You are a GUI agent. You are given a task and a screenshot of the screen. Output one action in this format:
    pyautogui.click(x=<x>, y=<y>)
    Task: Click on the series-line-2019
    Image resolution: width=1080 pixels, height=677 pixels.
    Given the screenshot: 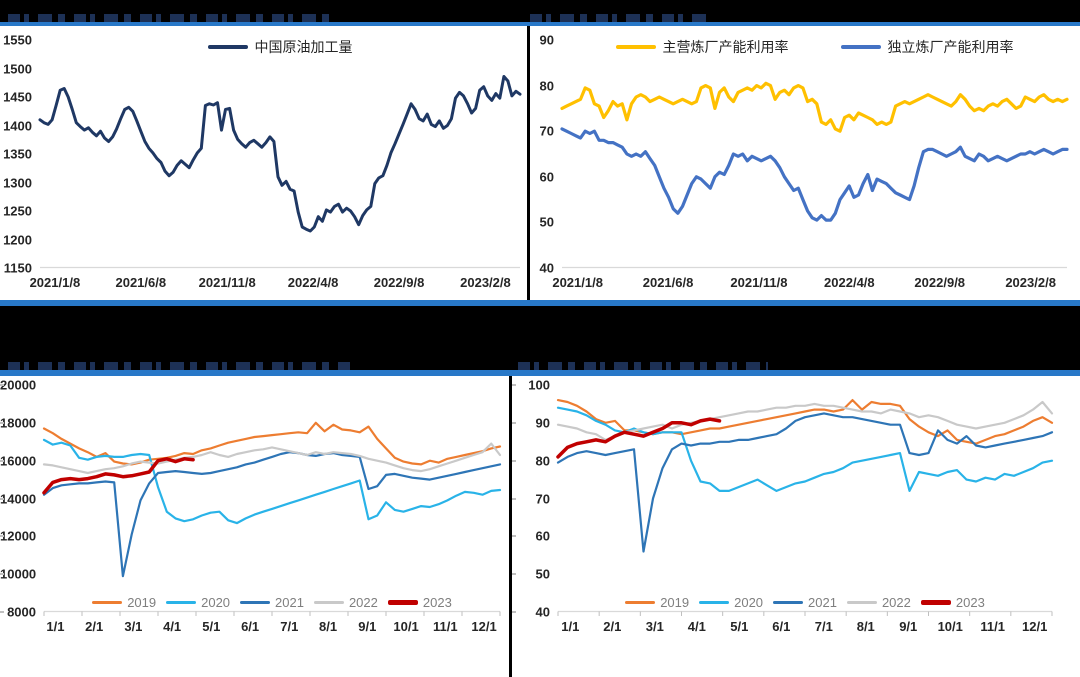 What is the action you would take?
    pyautogui.click(x=272, y=443)
    